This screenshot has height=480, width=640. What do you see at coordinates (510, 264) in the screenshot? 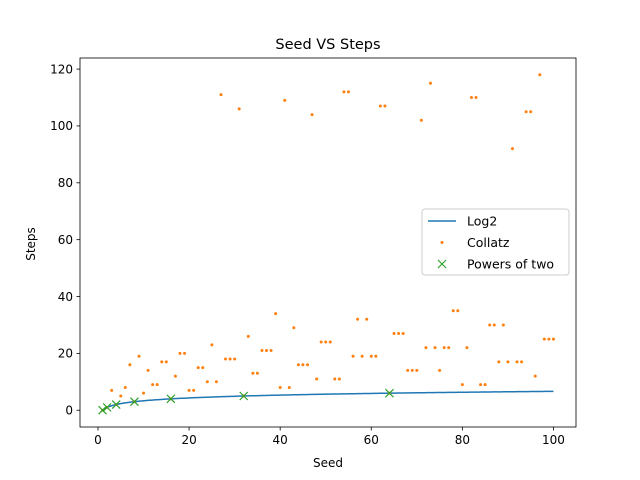
I see `legend-label: Powers of two` at bounding box center [510, 264].